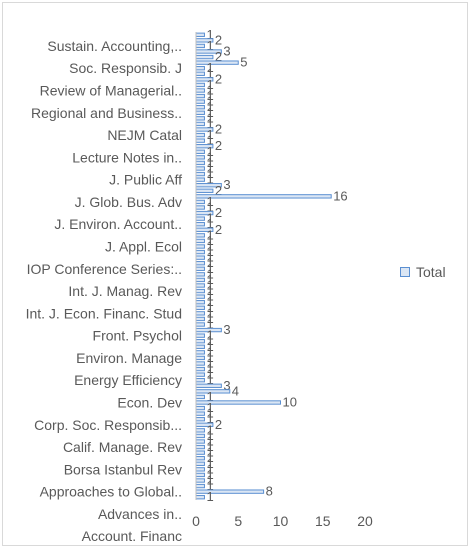 The height and width of the screenshot is (550, 472). What do you see at coordinates (209, 496) in the screenshot?
I see `data-label-83: 1` at bounding box center [209, 496].